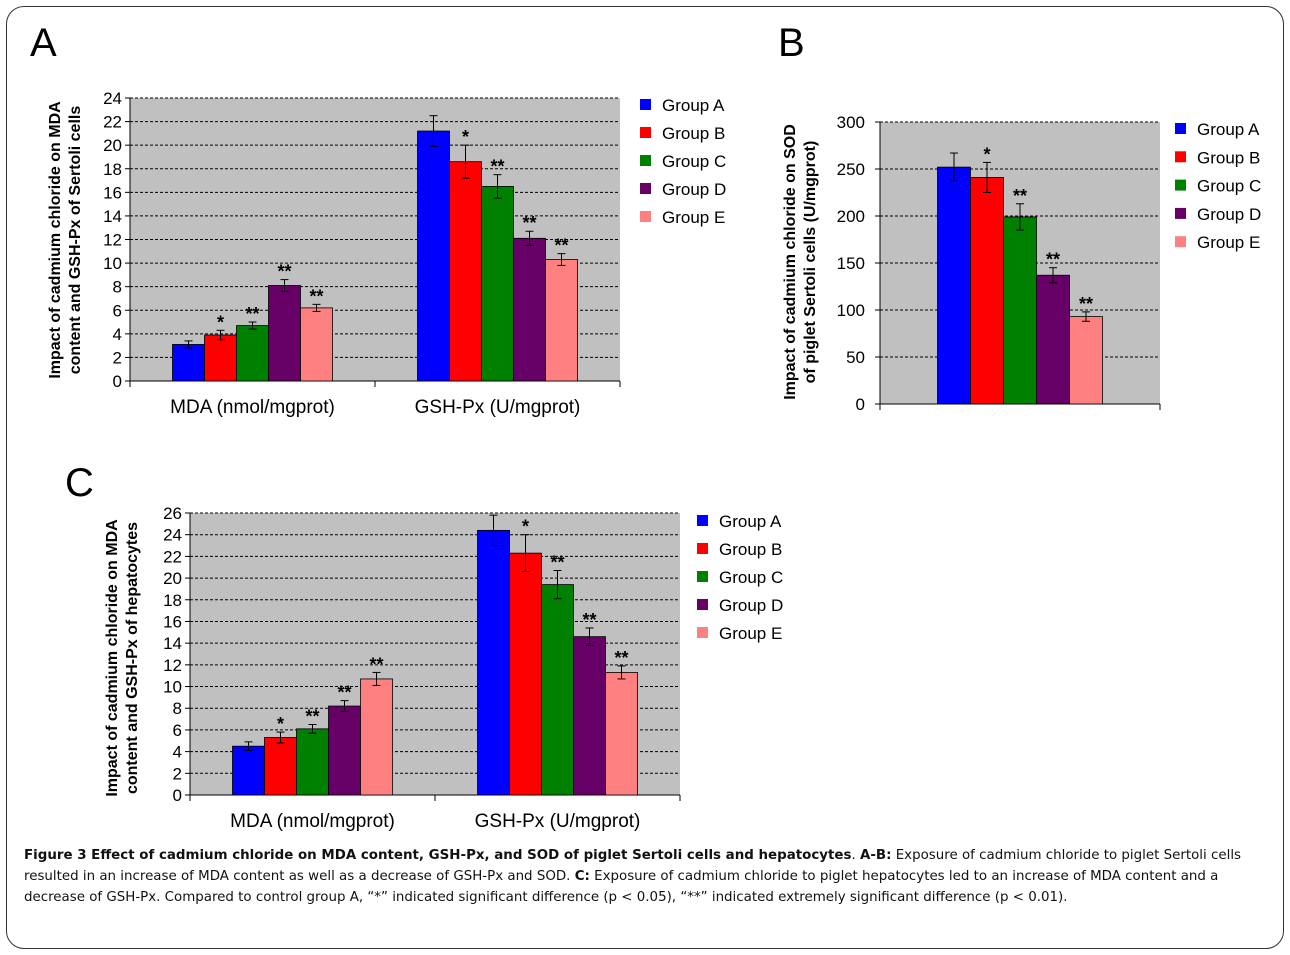 The image size is (1290, 955). Describe the element at coordinates (177, 752) in the screenshot. I see `panel-c-y-tick-label: 4` at that location.